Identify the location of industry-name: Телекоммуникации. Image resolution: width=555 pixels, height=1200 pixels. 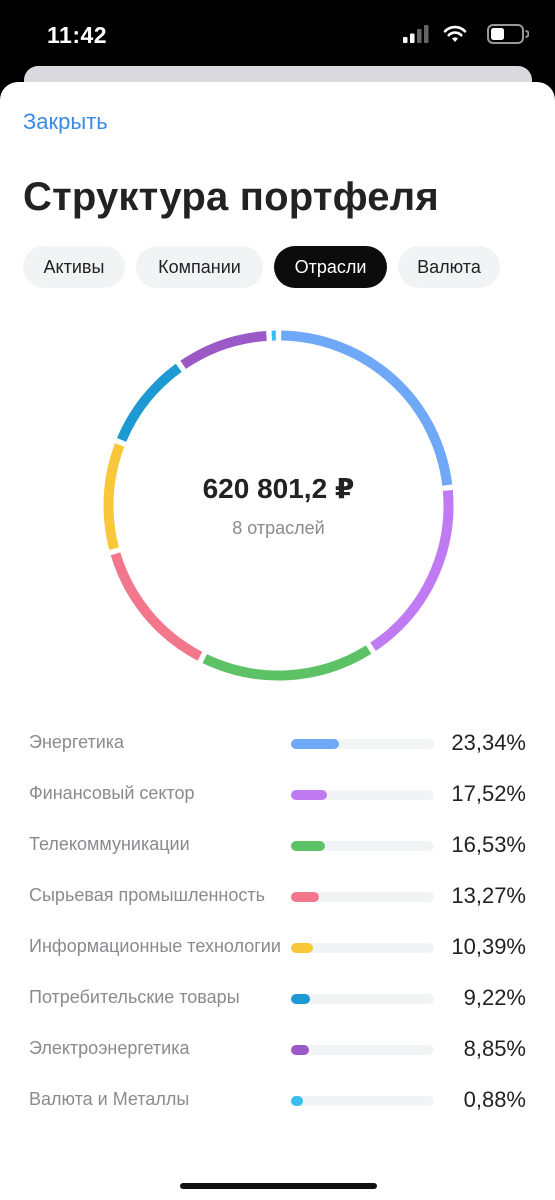
(109, 844).